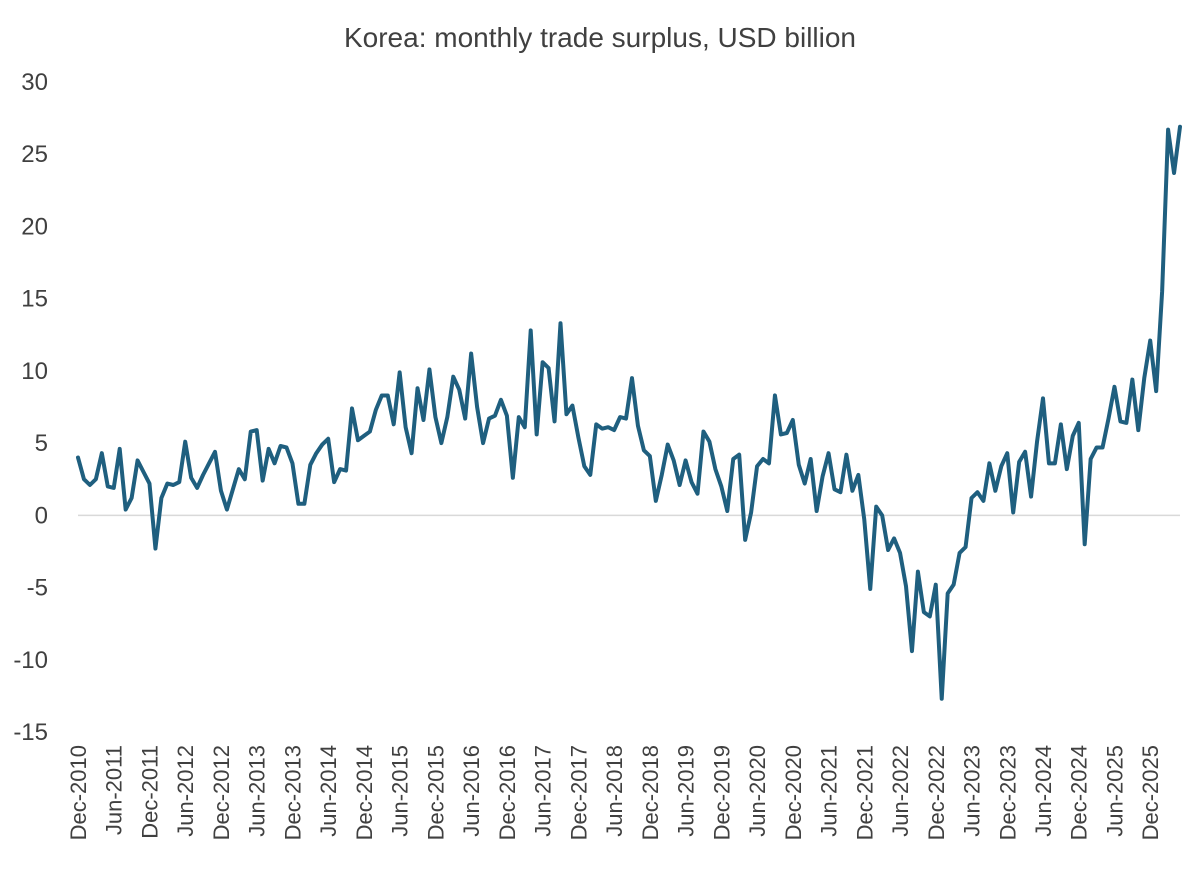 Image resolution: width=1200 pixels, height=872 pixels. What do you see at coordinates (34, 82) in the screenshot?
I see `y-tick-label: 30` at bounding box center [34, 82].